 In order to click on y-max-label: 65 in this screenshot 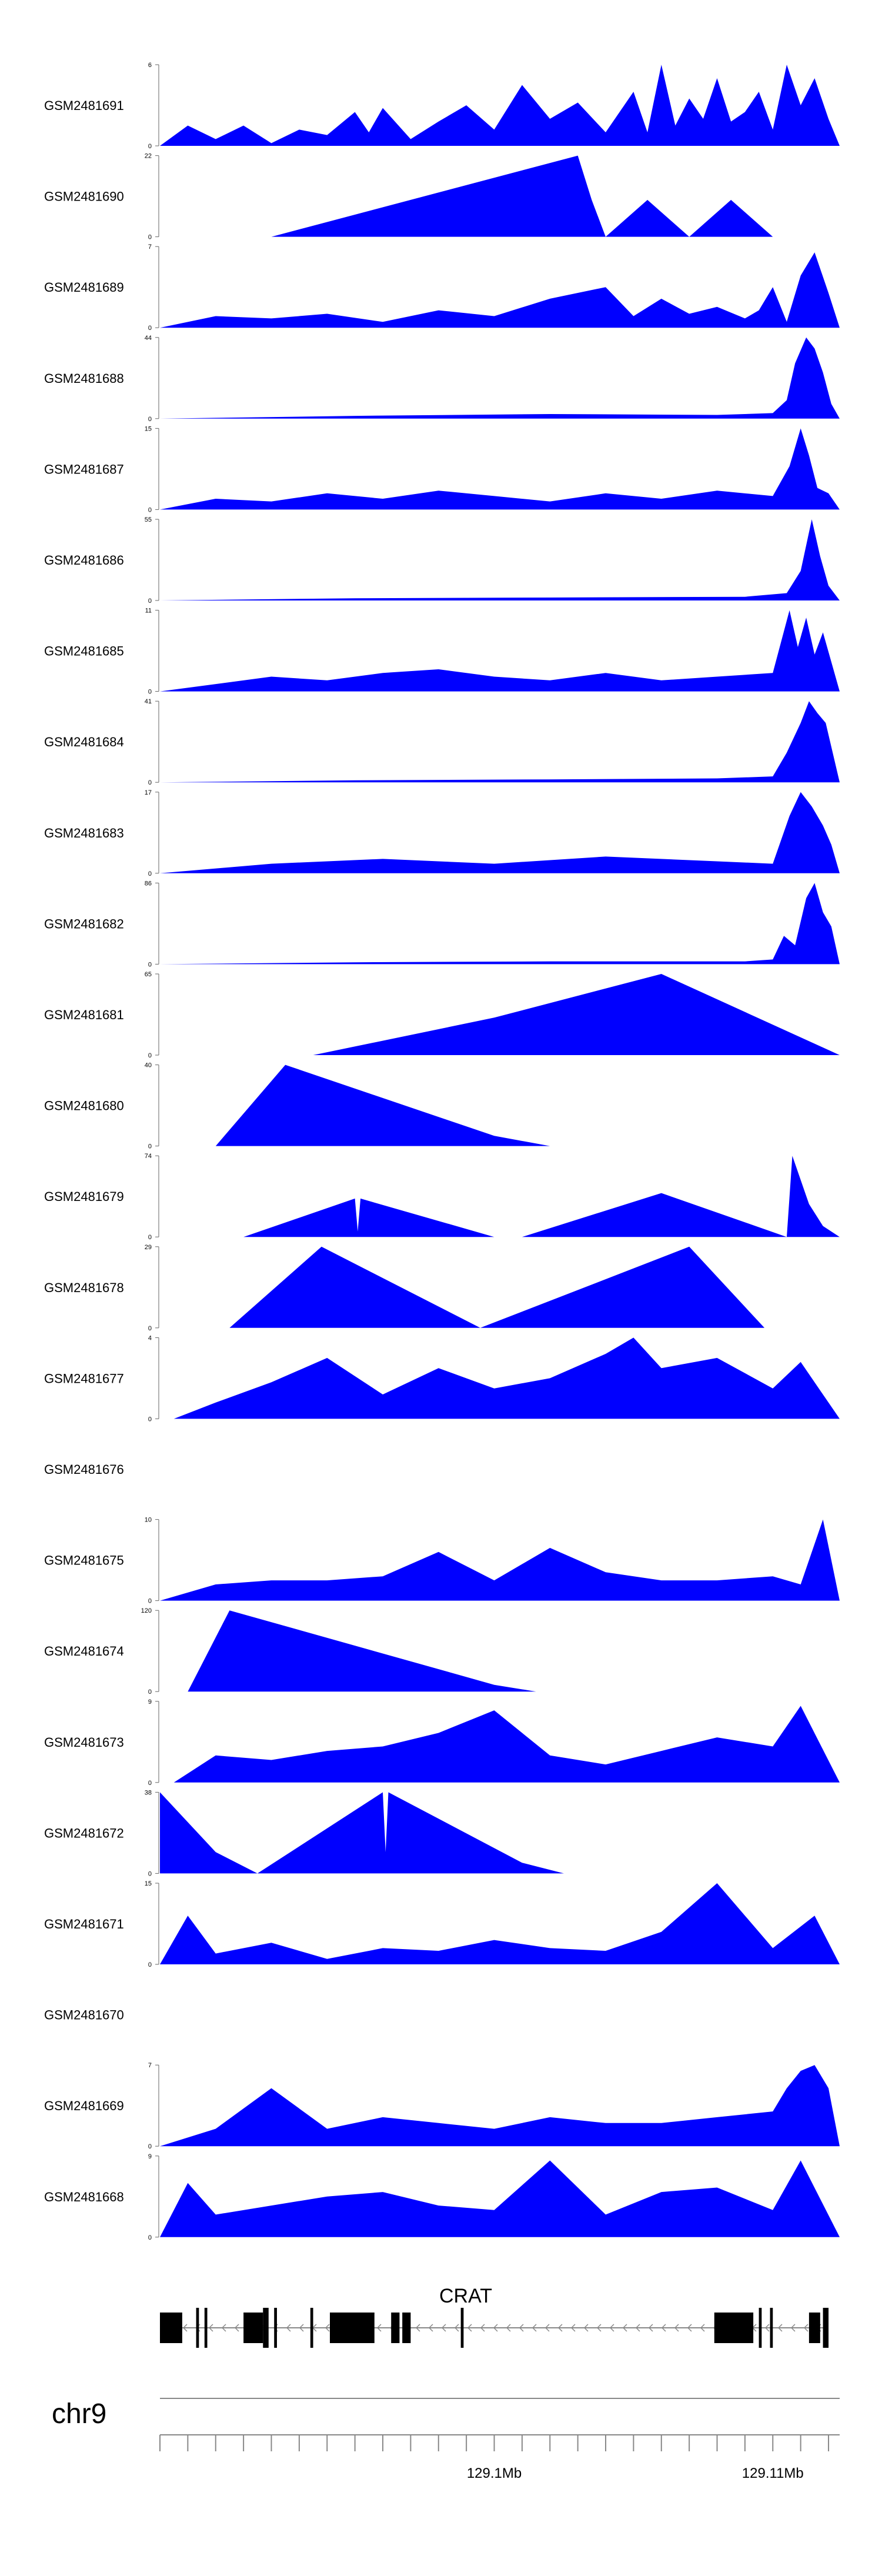, I will do `click(148, 974)`.